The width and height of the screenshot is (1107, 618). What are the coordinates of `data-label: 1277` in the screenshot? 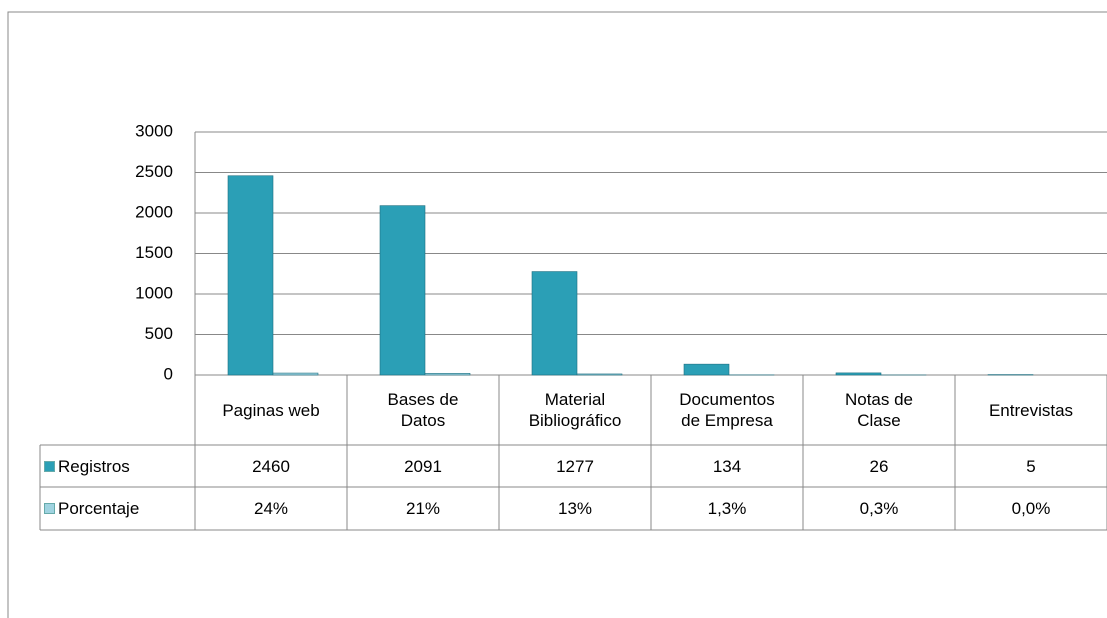 It's located at (575, 466).